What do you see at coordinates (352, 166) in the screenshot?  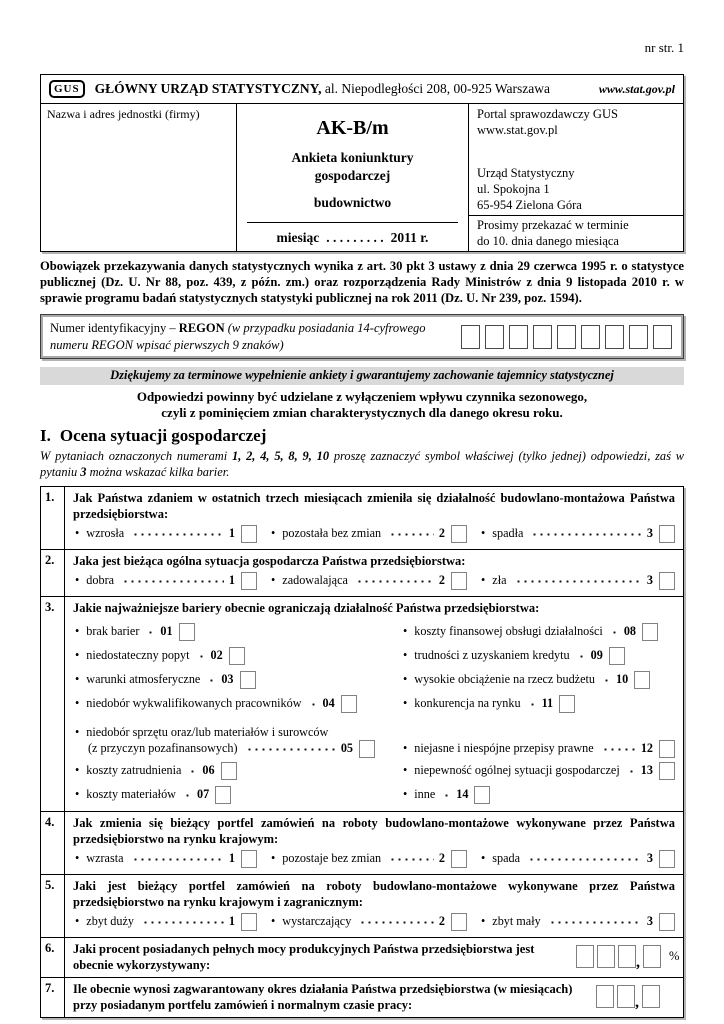 I see `form-title: Ankieta koniunktury gospodarczej` at bounding box center [352, 166].